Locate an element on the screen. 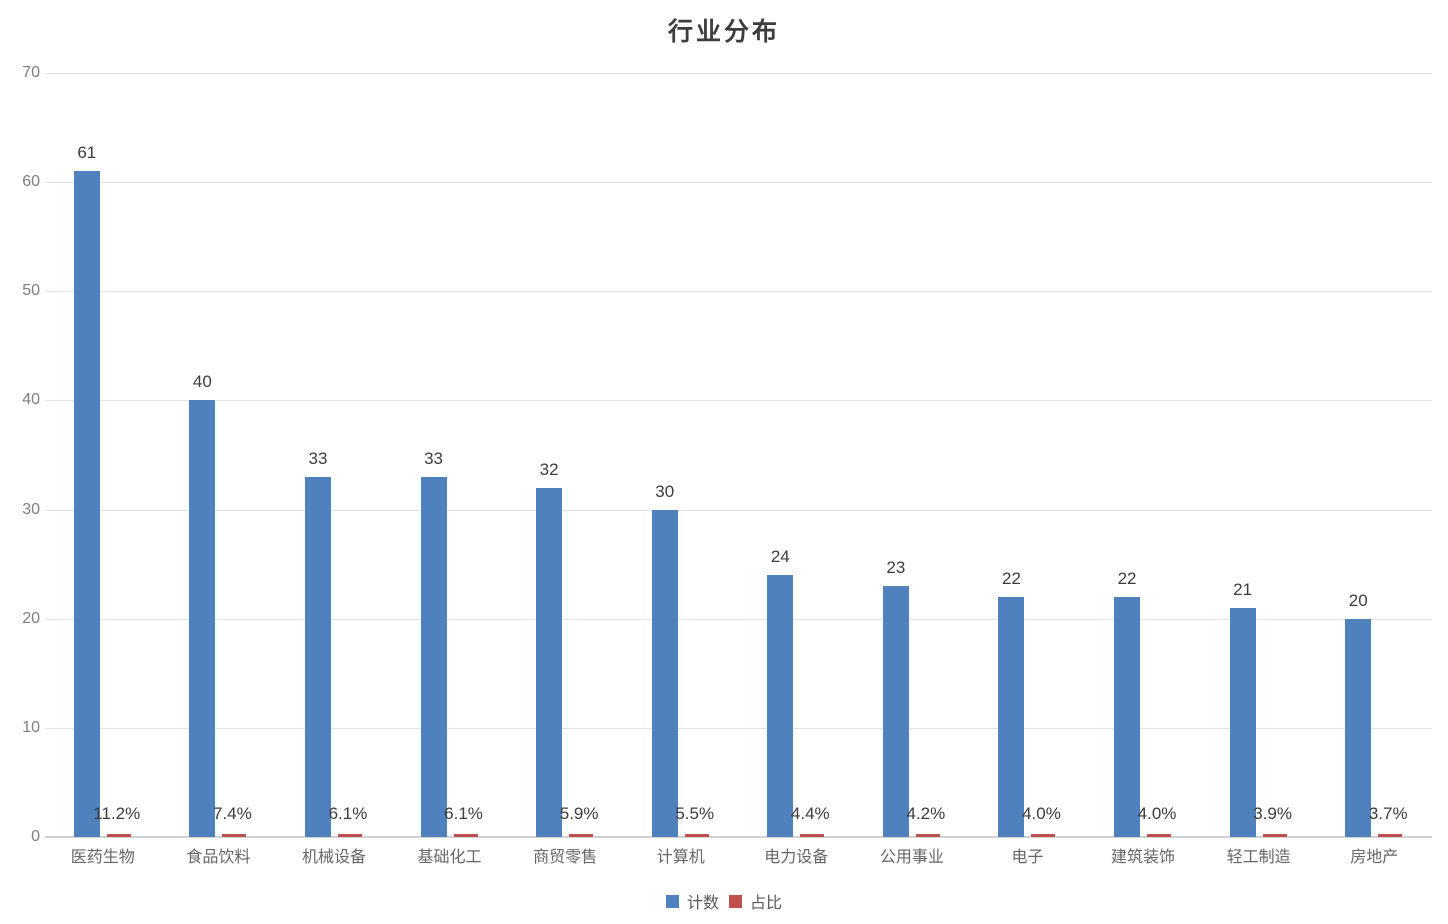  legend-item-count: 计数 is located at coordinates (692, 901).